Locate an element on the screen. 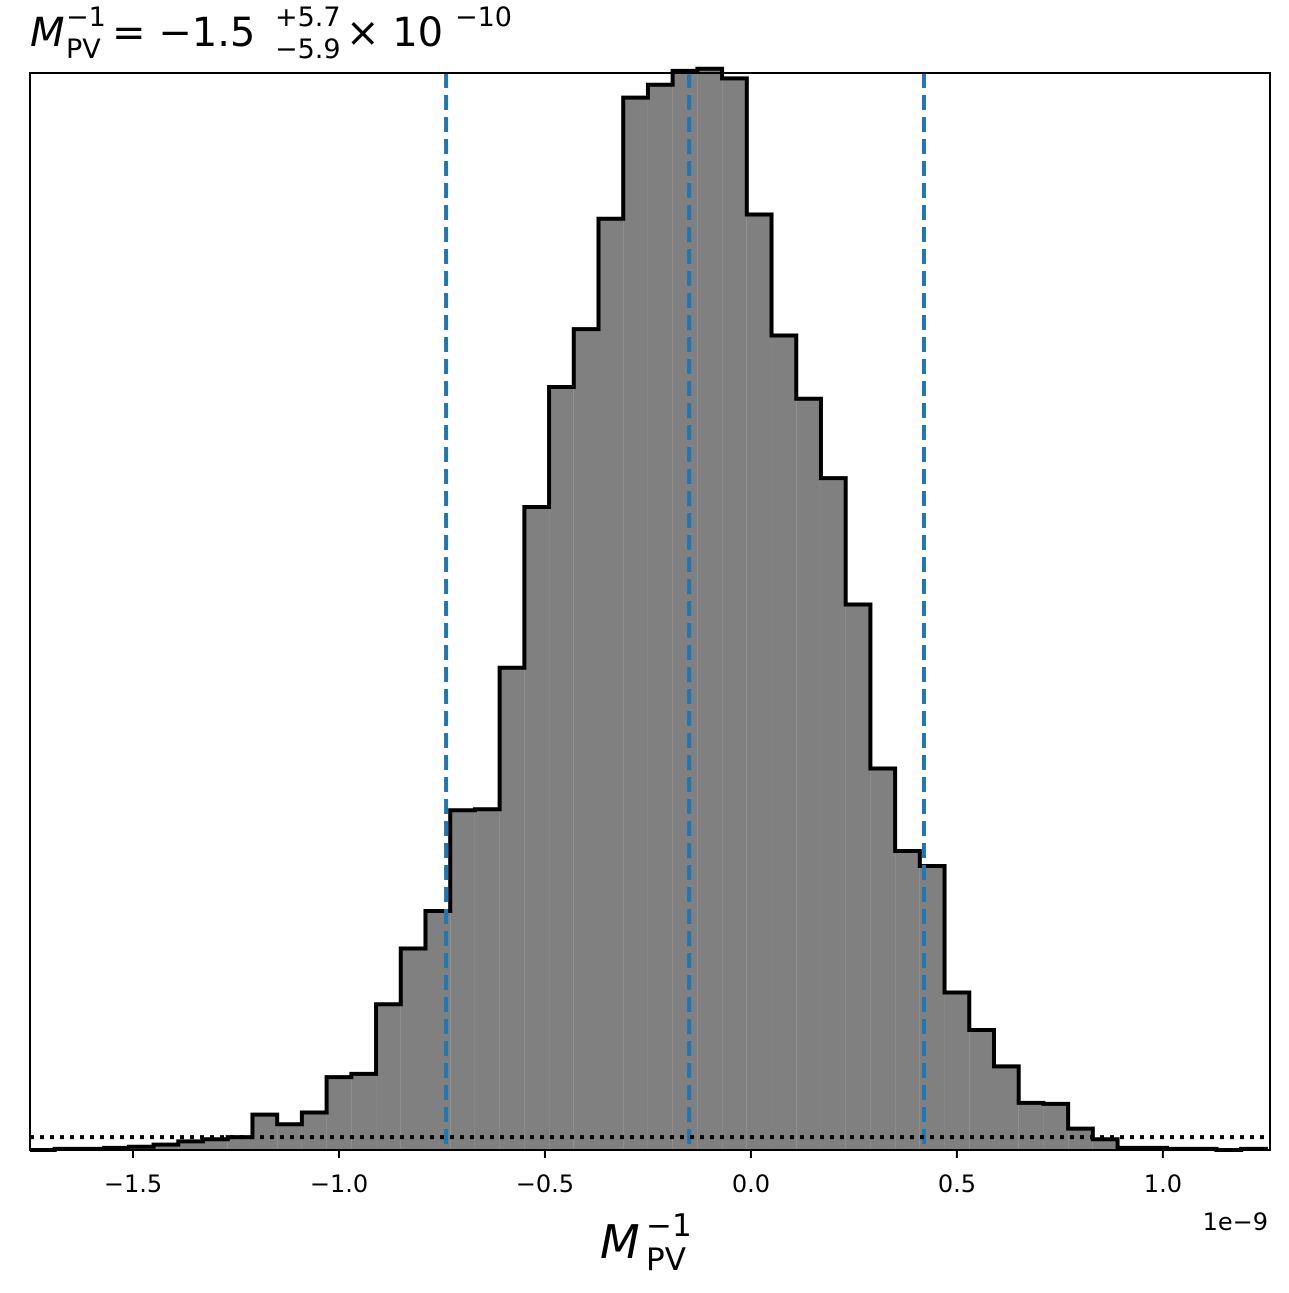  xlabel-symbol: M is located at coordinates (620, 1242).